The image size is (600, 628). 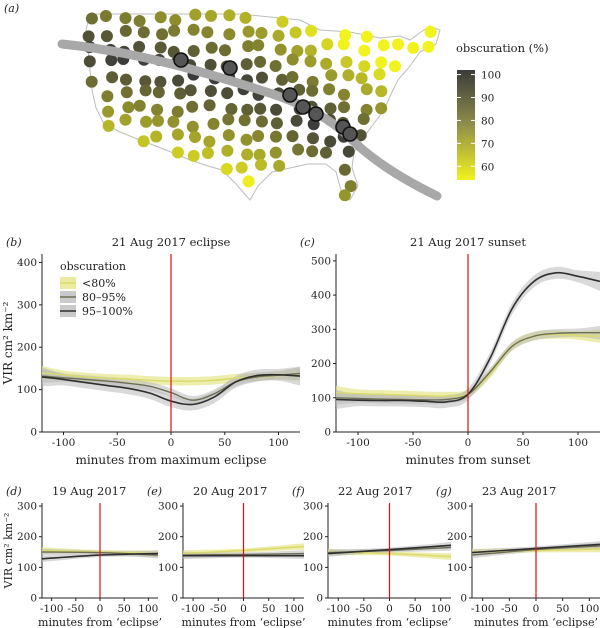 I want to click on panel-a-label: (a), so click(x=11, y=8).